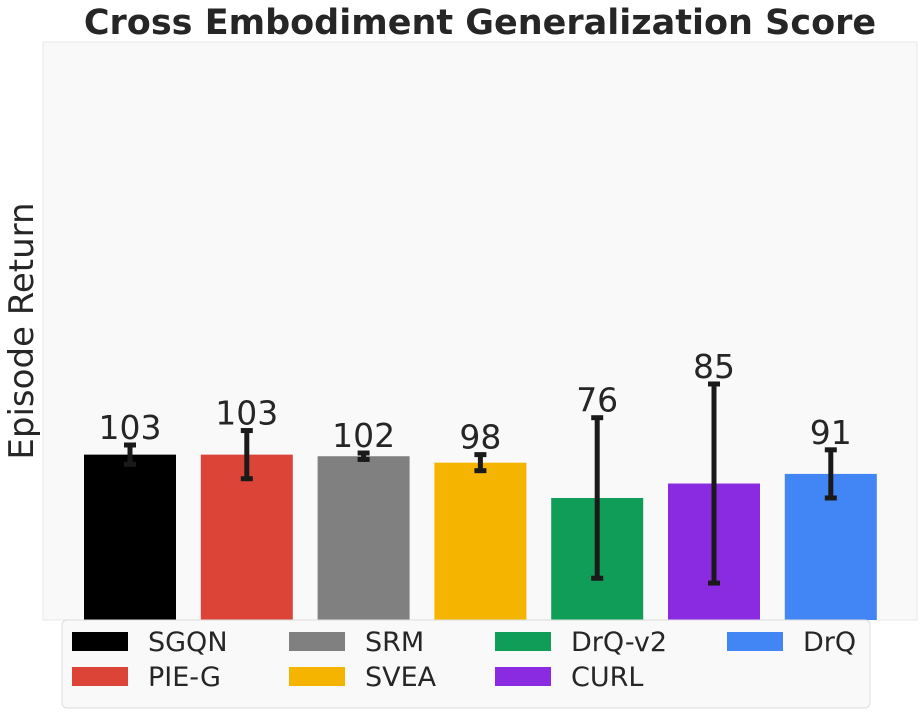 The image size is (924, 716). I want to click on error-bar-curl, so click(714, 483).